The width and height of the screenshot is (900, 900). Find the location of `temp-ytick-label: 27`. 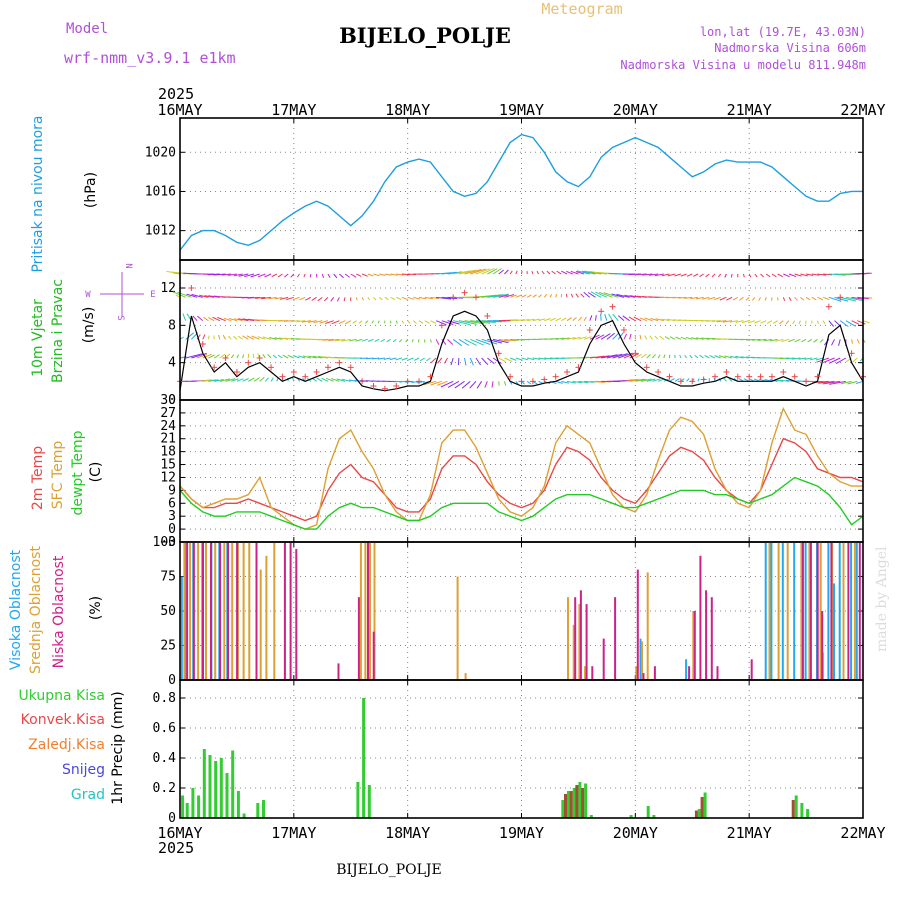

temp-ytick-label: 27 is located at coordinates (168, 413).